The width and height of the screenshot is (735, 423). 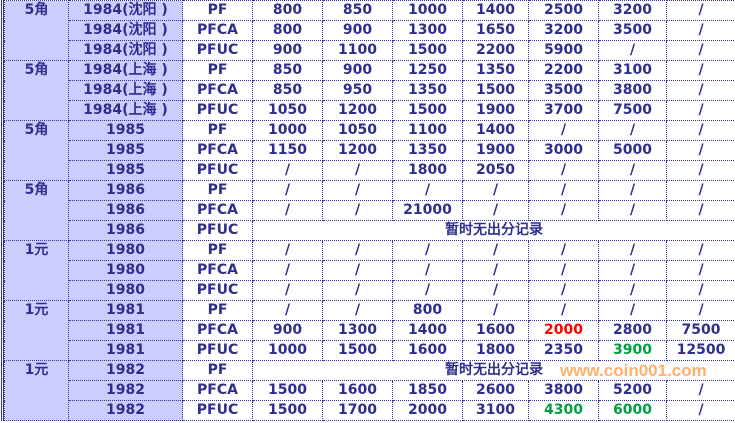 What do you see at coordinates (495, 50) in the screenshot?
I see `price-cell: 2200` at bounding box center [495, 50].